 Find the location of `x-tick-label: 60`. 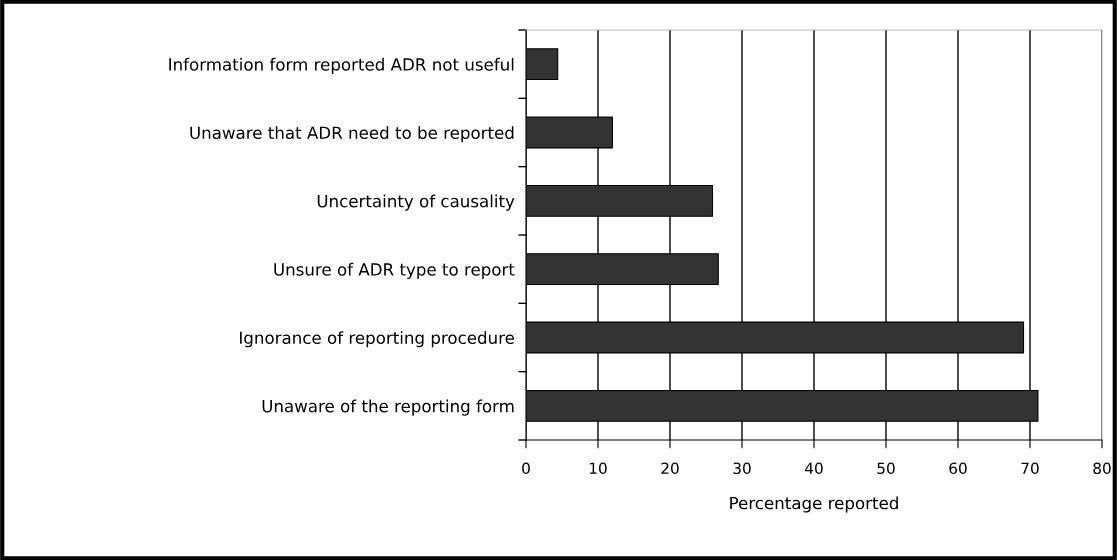

x-tick-label: 60 is located at coordinates (958, 468).